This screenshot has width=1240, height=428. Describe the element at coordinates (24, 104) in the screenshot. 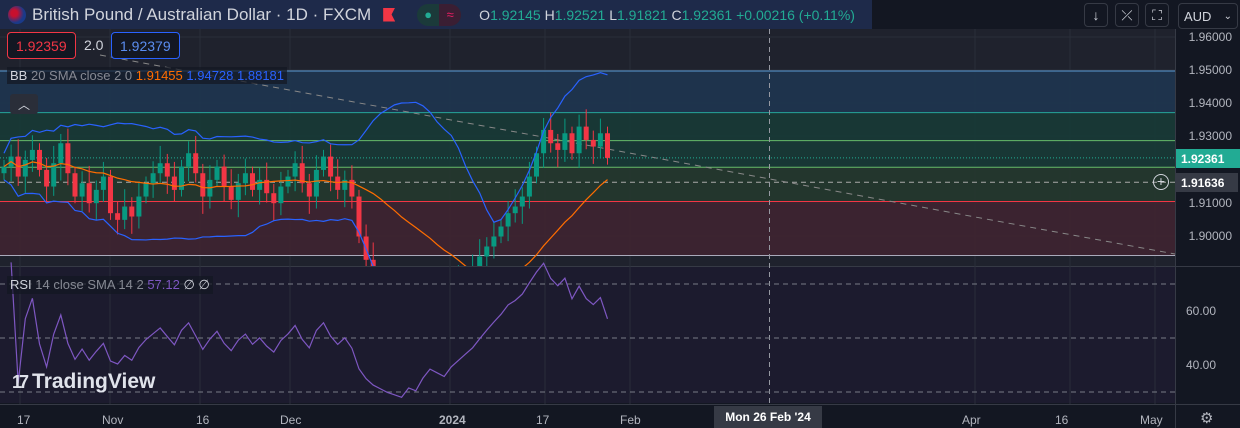

I see `collapse-legend-button: ︿` at that location.